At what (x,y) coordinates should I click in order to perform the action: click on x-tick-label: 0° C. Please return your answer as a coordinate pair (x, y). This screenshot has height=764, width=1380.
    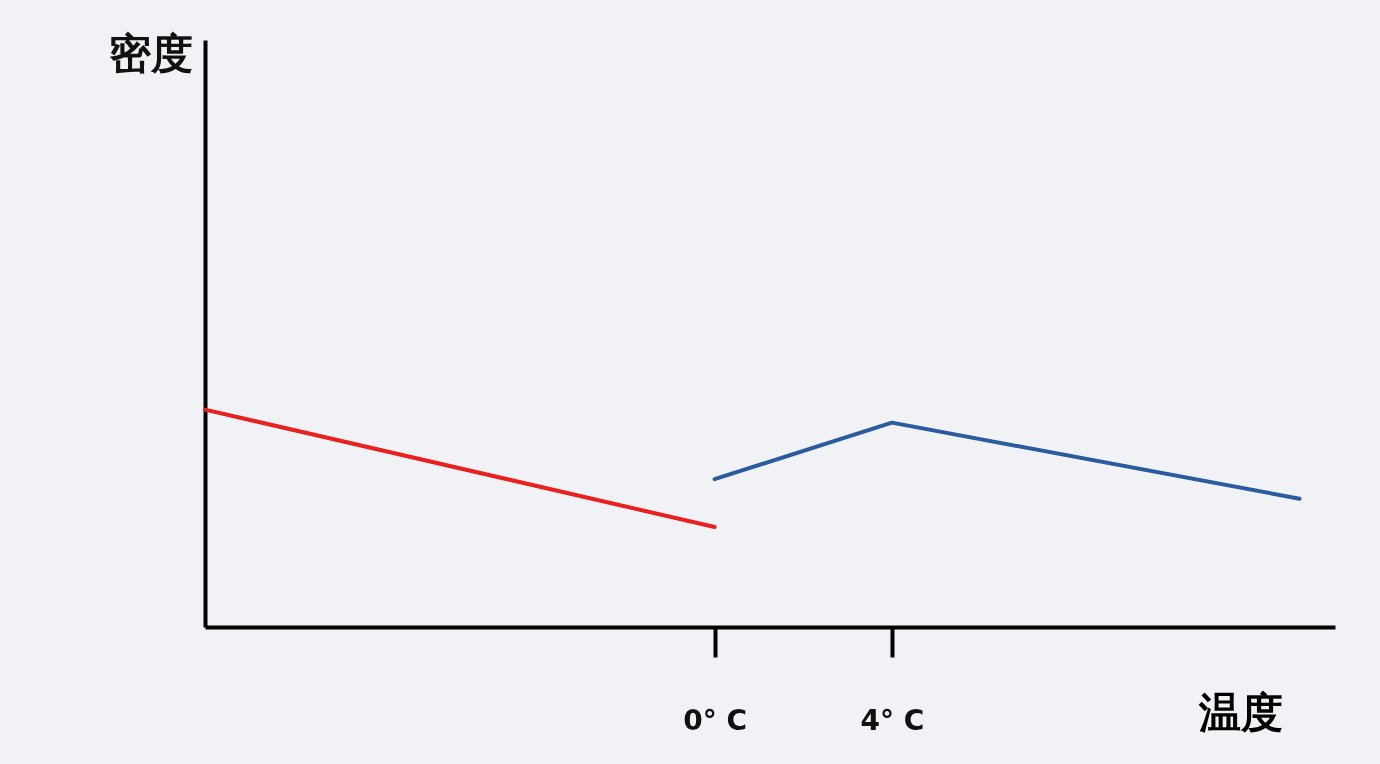
    Looking at the image, I should click on (715, 720).